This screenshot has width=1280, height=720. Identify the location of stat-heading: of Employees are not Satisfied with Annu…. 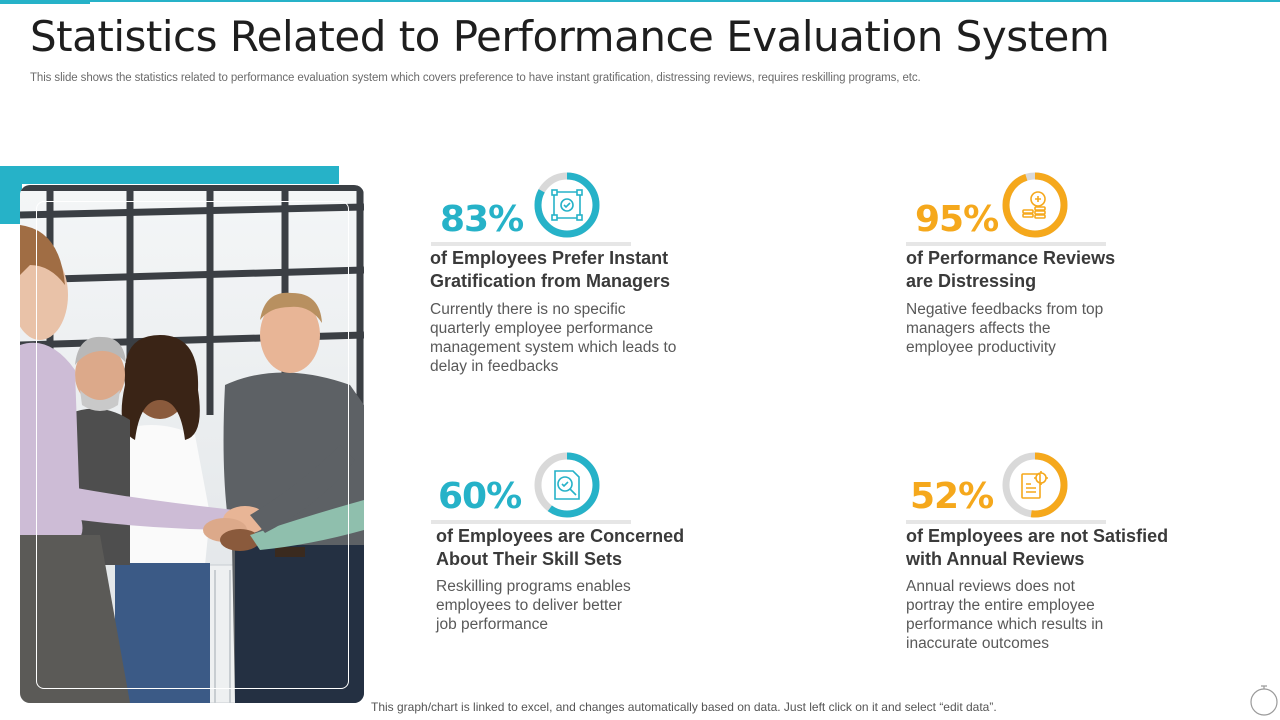
(1037, 548).